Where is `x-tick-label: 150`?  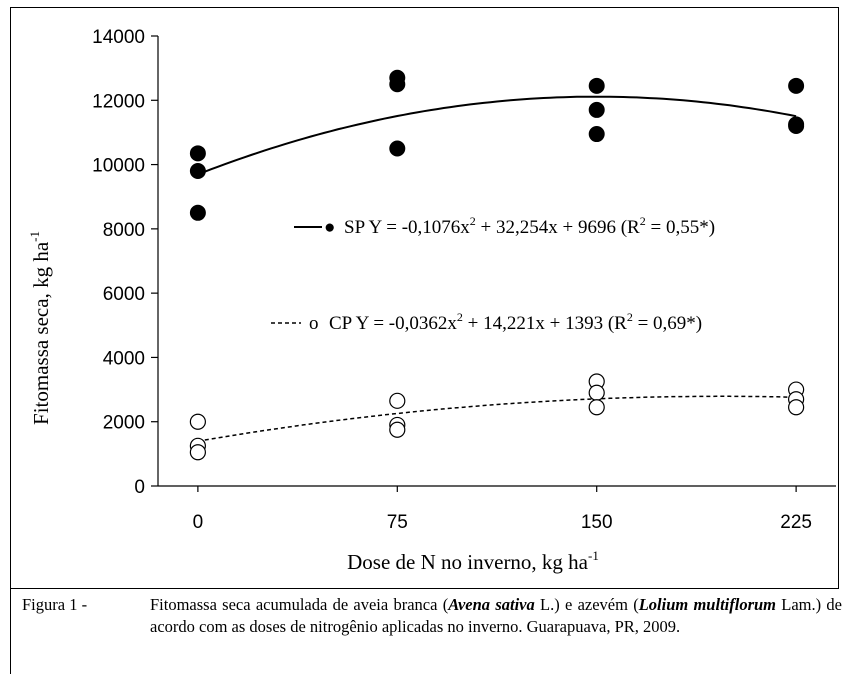
x-tick-label: 150 is located at coordinates (597, 522).